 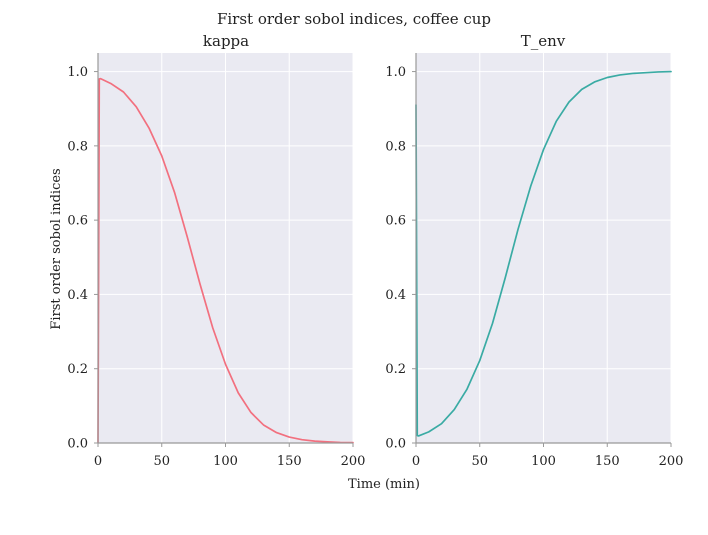 I want to click on panel-title-t-env: T_env, so click(x=543, y=41).